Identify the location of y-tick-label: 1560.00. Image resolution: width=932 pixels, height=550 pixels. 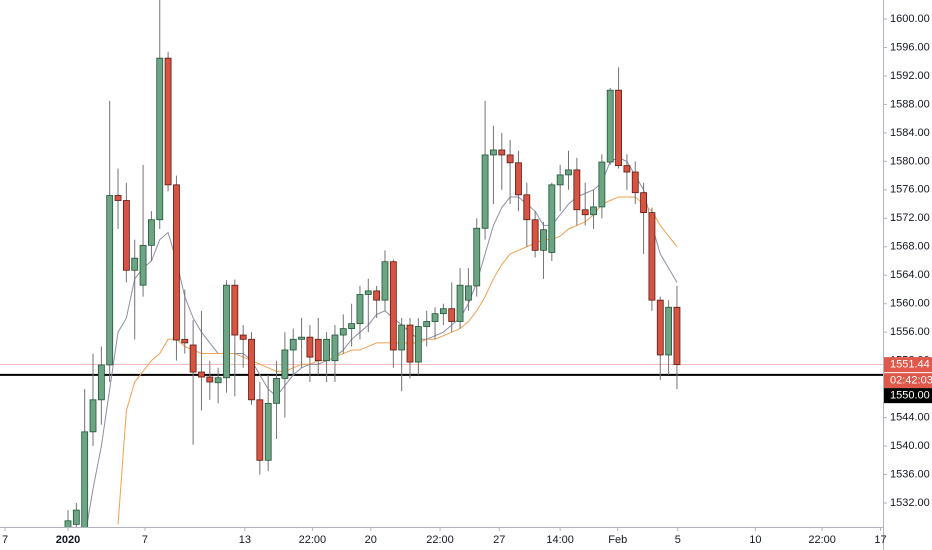
(910, 304).